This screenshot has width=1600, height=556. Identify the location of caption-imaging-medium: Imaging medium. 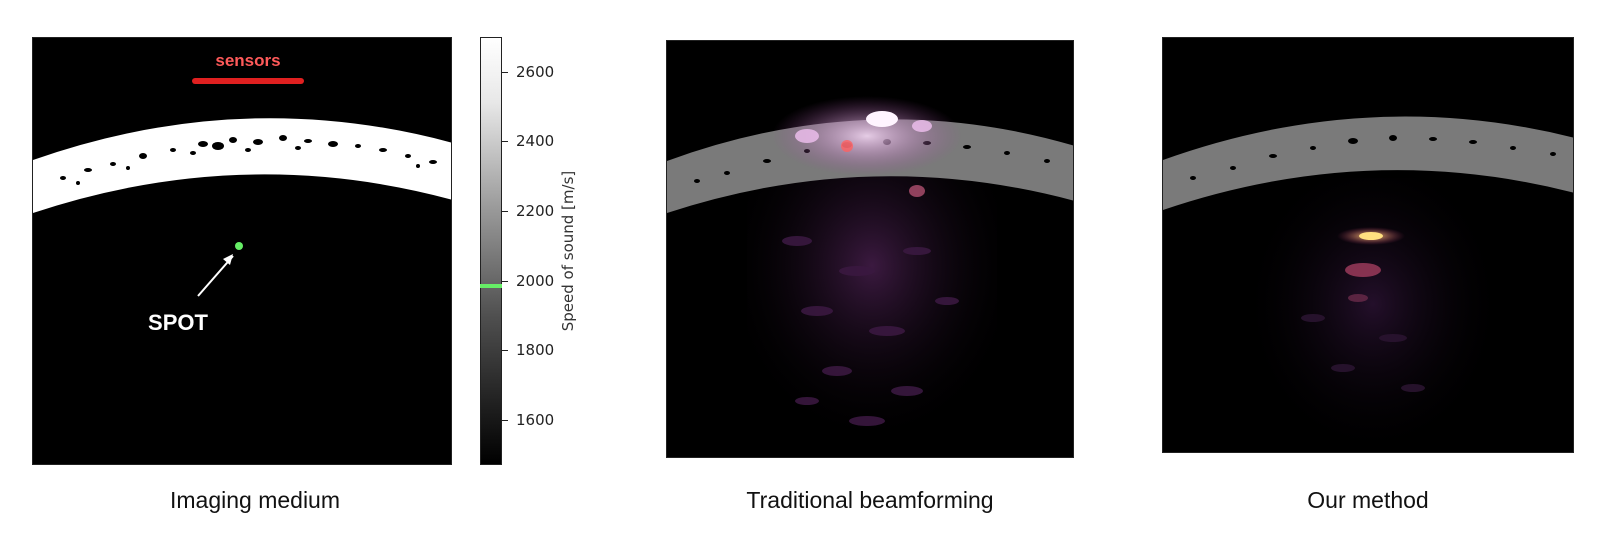
(255, 500).